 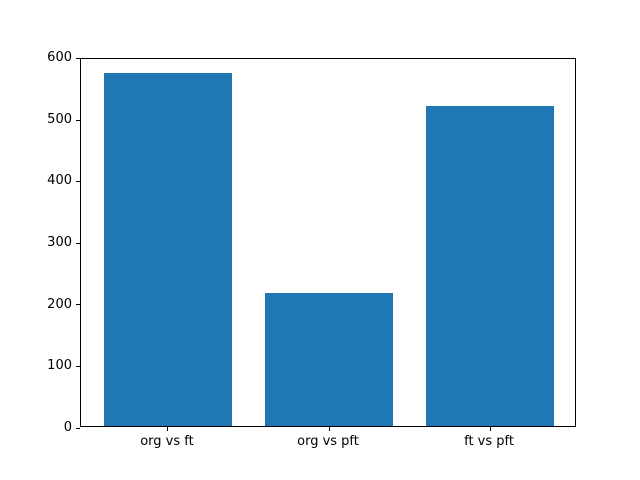 I want to click on y-tick-label: 400, so click(x=59, y=181).